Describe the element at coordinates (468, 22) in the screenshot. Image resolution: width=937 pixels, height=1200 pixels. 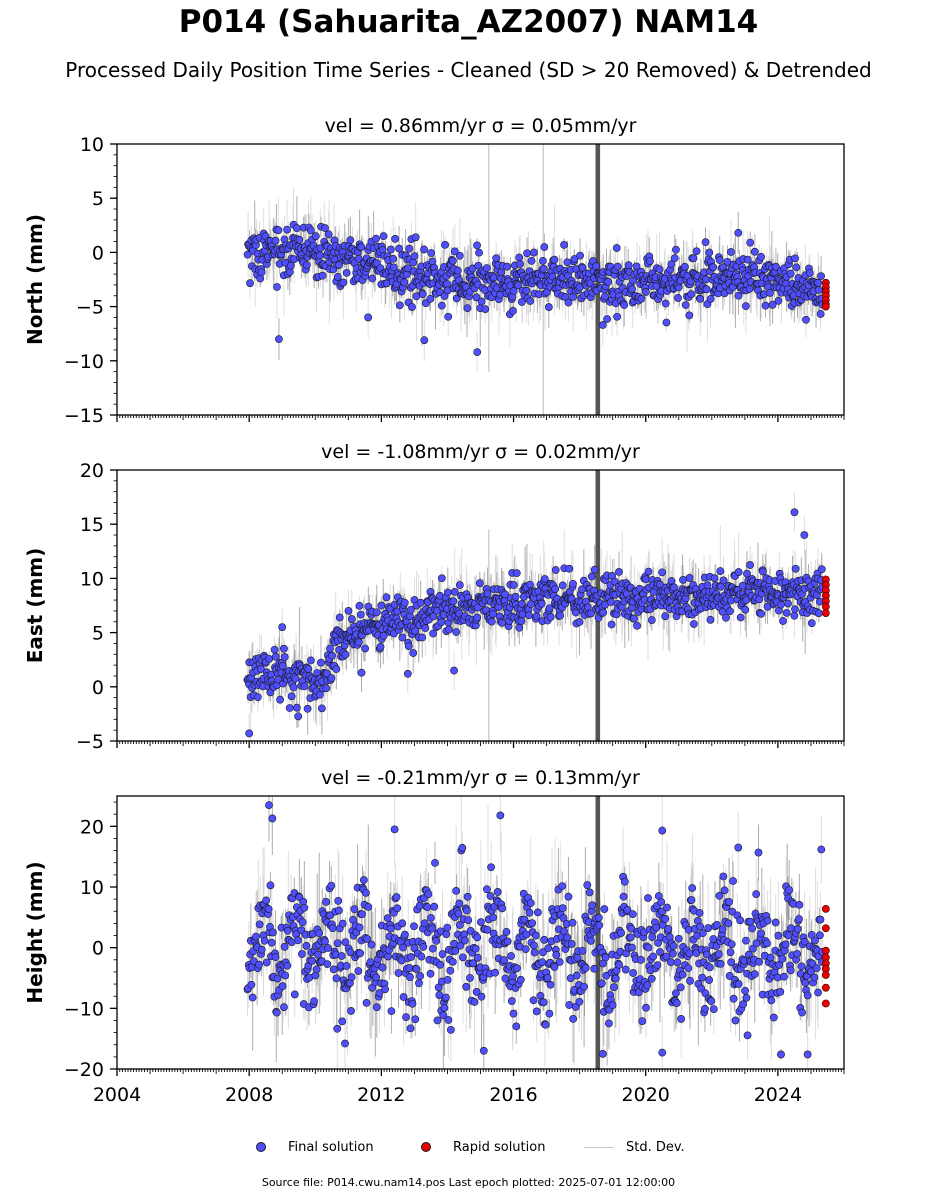
I see `chart-title: P014 (Sahuarita_AZ2007) NAM14` at that location.